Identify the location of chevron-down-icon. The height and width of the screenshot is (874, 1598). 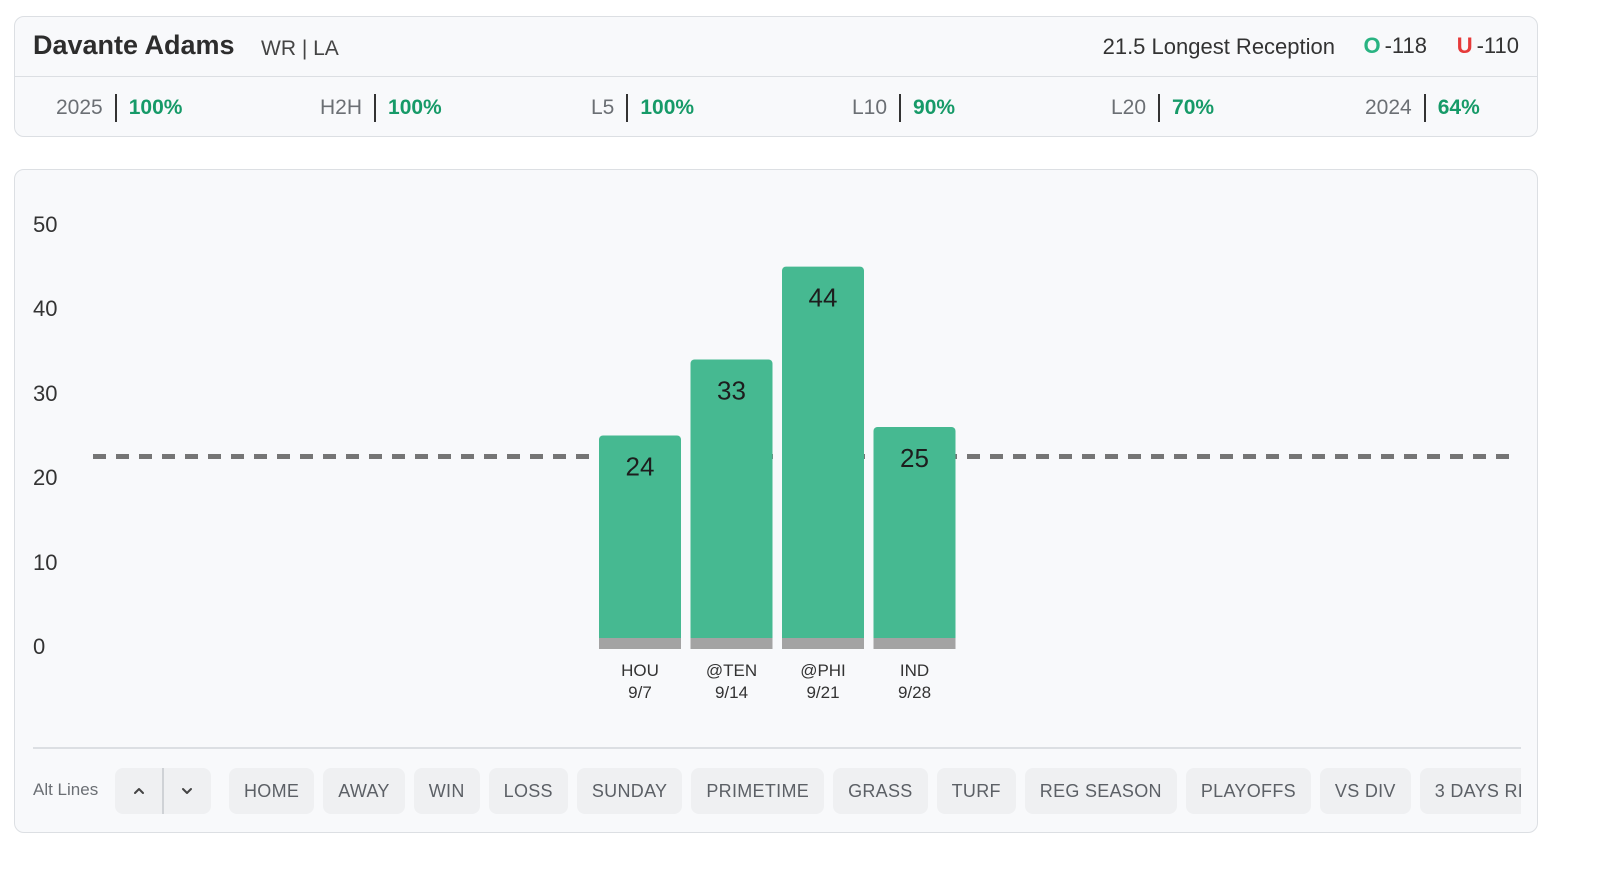
(187, 791).